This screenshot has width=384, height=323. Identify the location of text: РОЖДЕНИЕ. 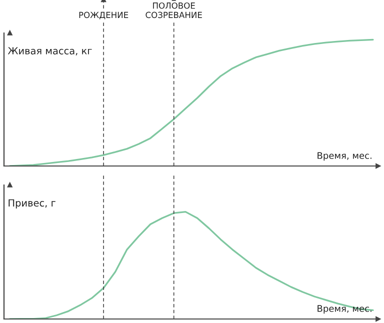
(103, 16).